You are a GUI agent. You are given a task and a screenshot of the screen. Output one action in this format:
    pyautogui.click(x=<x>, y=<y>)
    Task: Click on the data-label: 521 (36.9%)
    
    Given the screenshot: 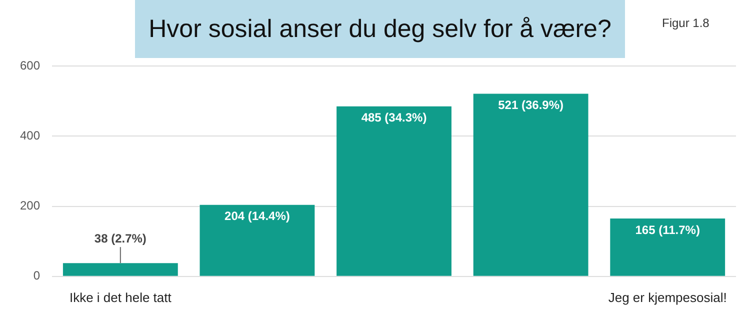 What is the action you would take?
    pyautogui.click(x=531, y=105)
    